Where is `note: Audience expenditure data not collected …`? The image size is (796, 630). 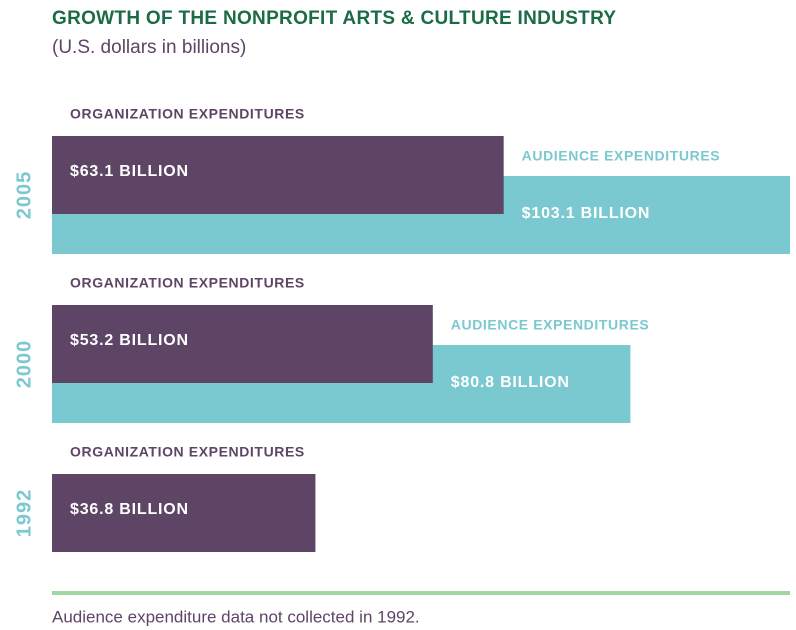 note: Audience expenditure data not collected … is located at coordinates (236, 616).